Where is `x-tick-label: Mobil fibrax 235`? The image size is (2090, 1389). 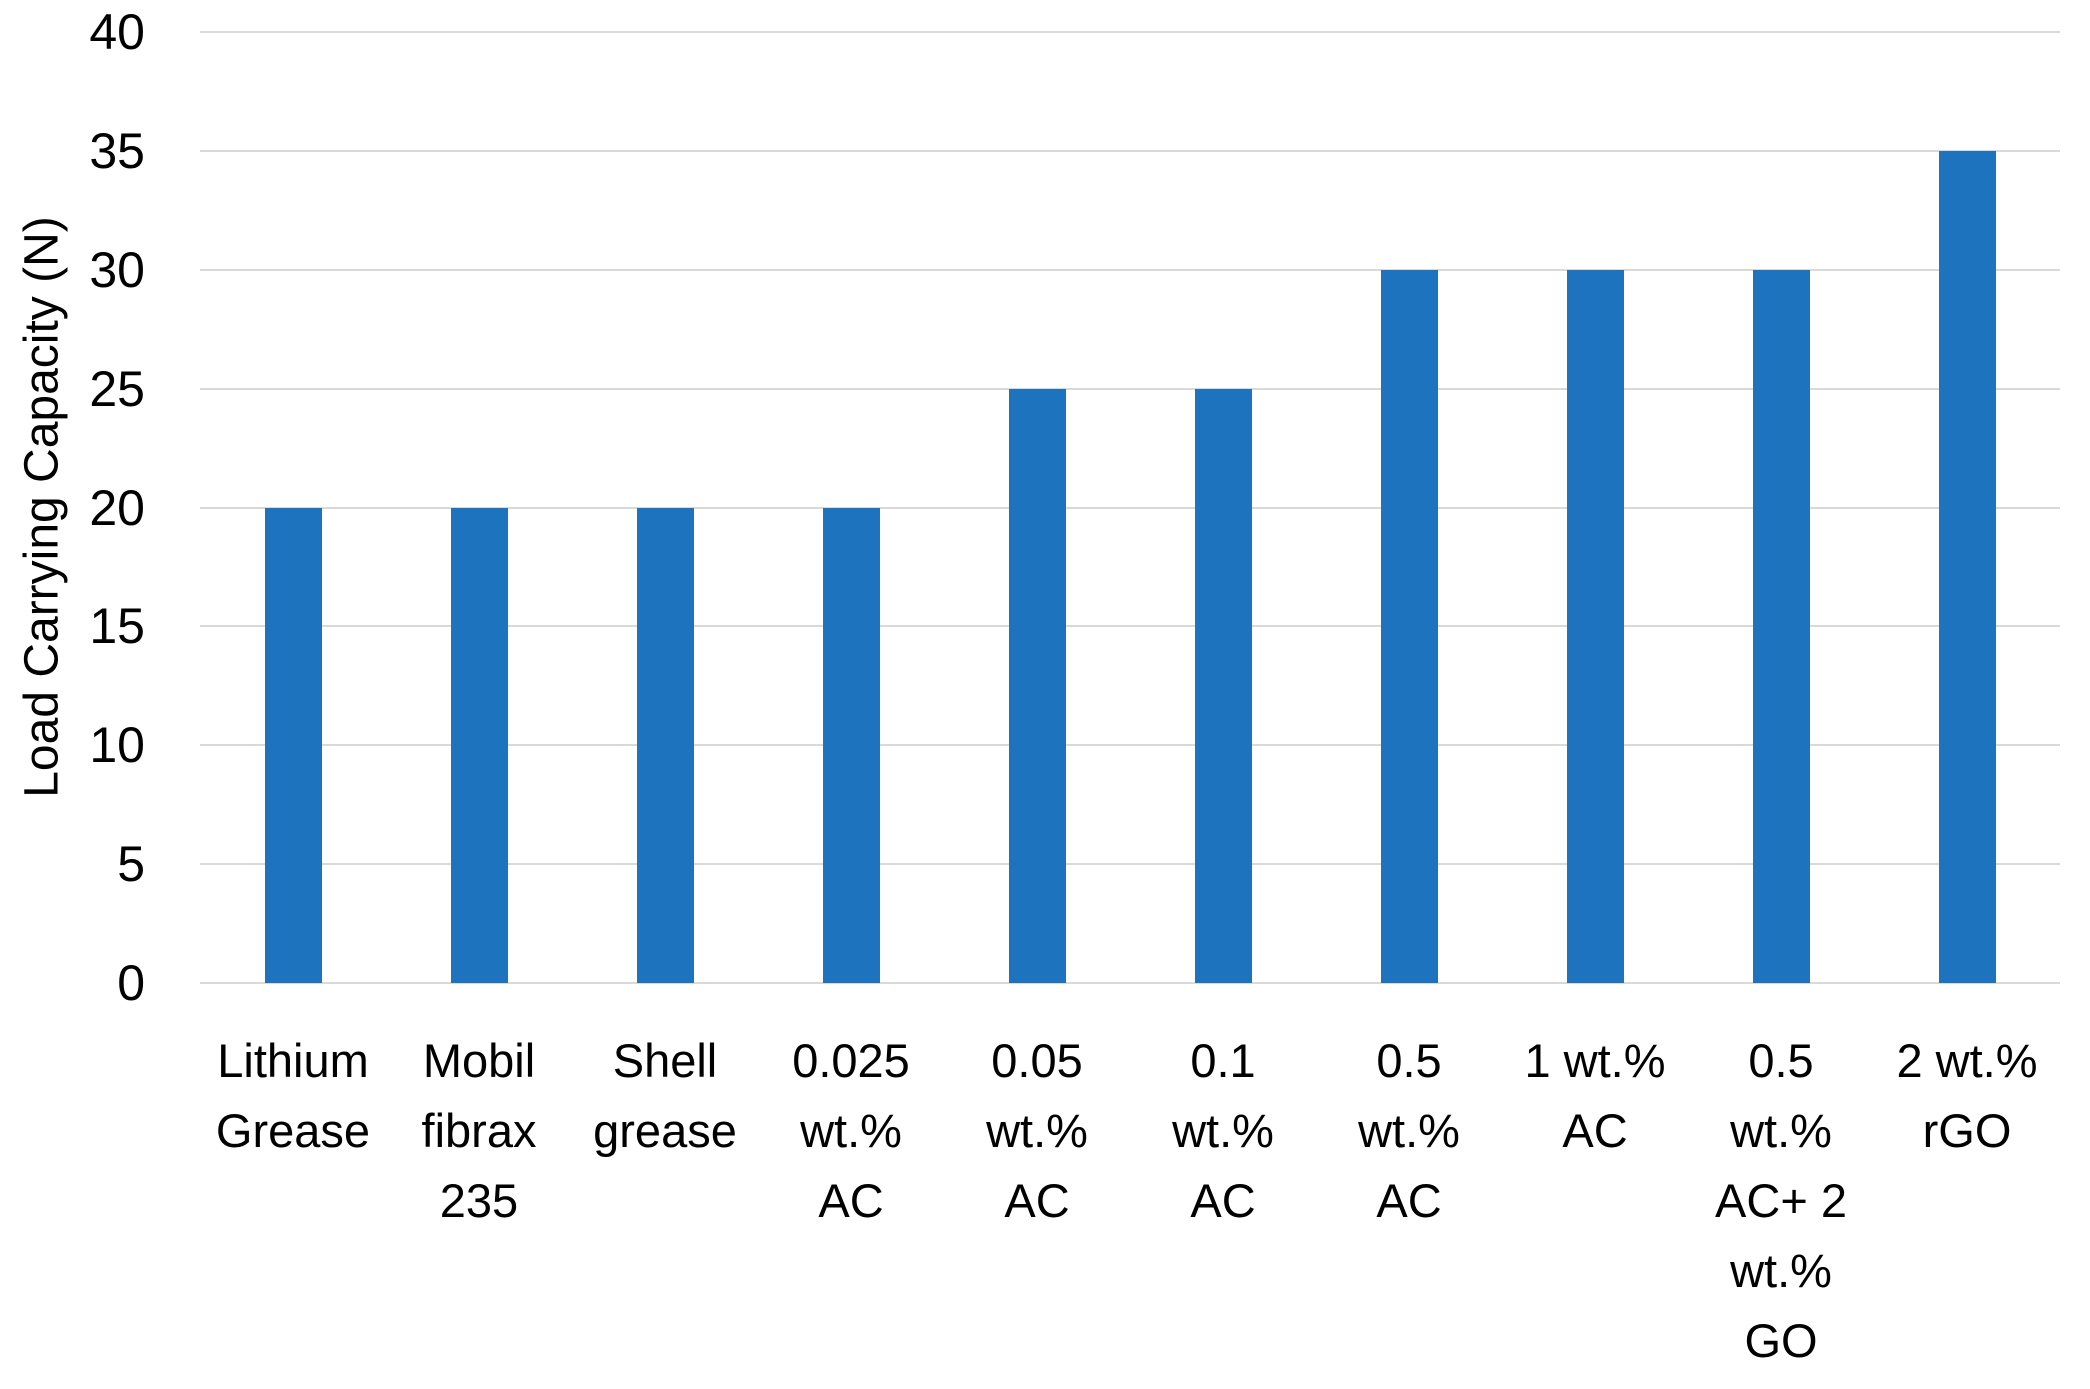 x-tick-label: Mobil fibrax 235 is located at coordinates (479, 1130).